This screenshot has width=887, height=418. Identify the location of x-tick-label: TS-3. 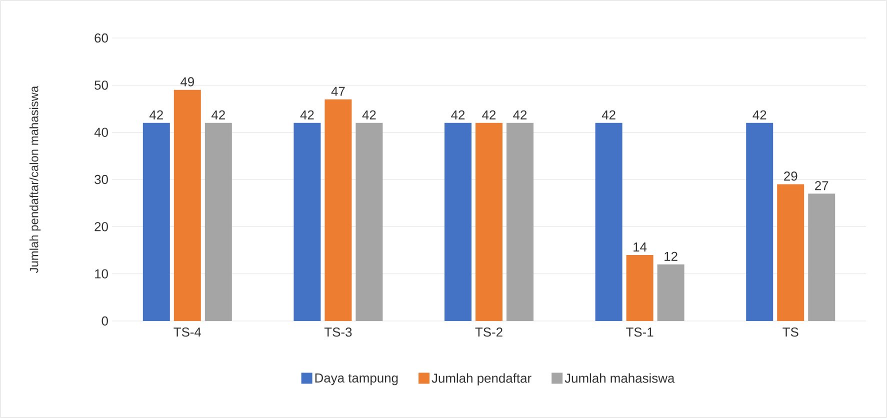
(338, 332).